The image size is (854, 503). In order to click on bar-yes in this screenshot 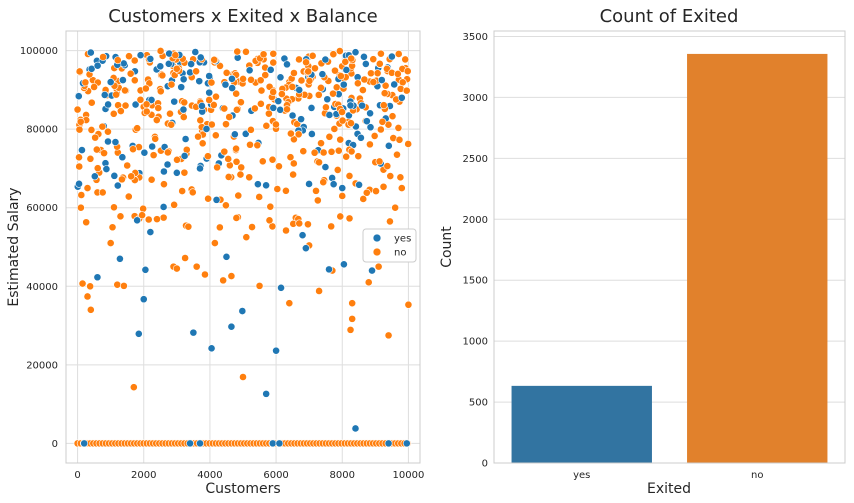, I will do `click(581, 424)`.